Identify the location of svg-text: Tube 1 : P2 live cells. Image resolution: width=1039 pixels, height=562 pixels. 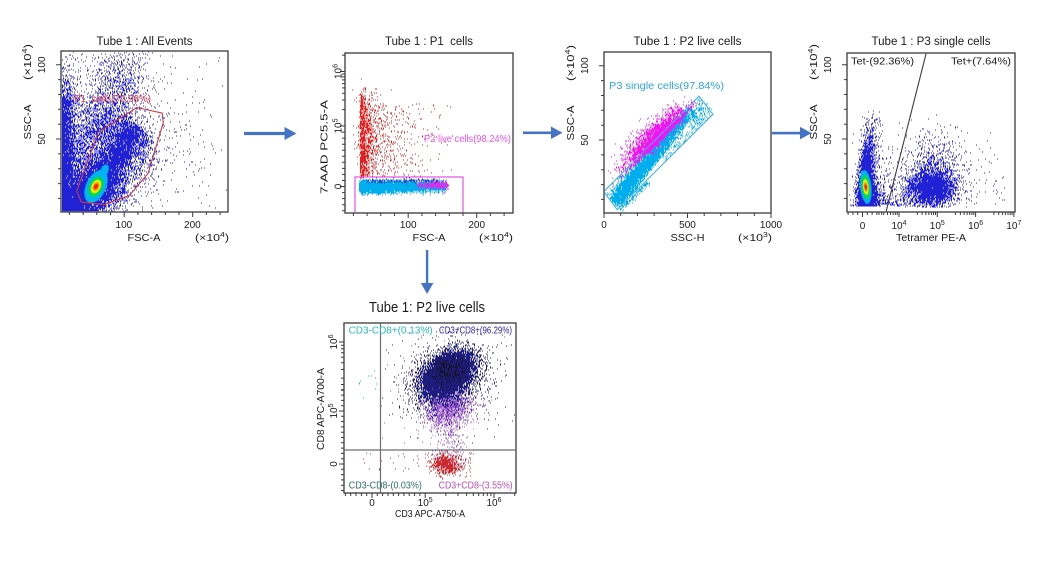
(688, 42).